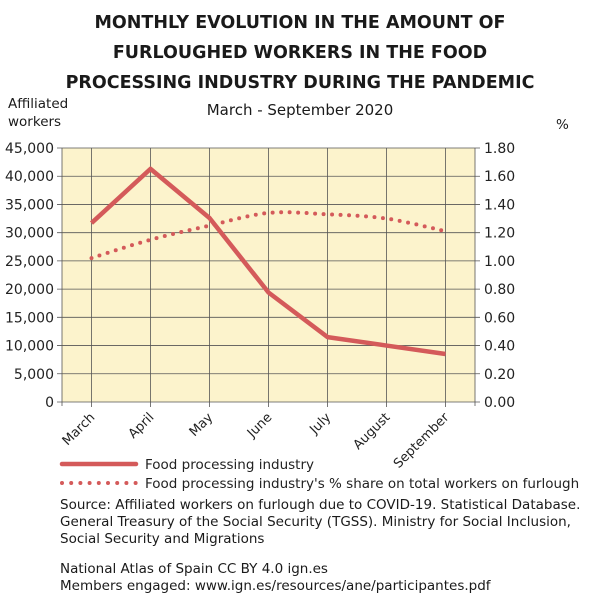 The height and width of the screenshot is (600, 600). I want to click on footer-line: National Atlas of Spain CC BY 4.0 ign.es, so click(194, 569).